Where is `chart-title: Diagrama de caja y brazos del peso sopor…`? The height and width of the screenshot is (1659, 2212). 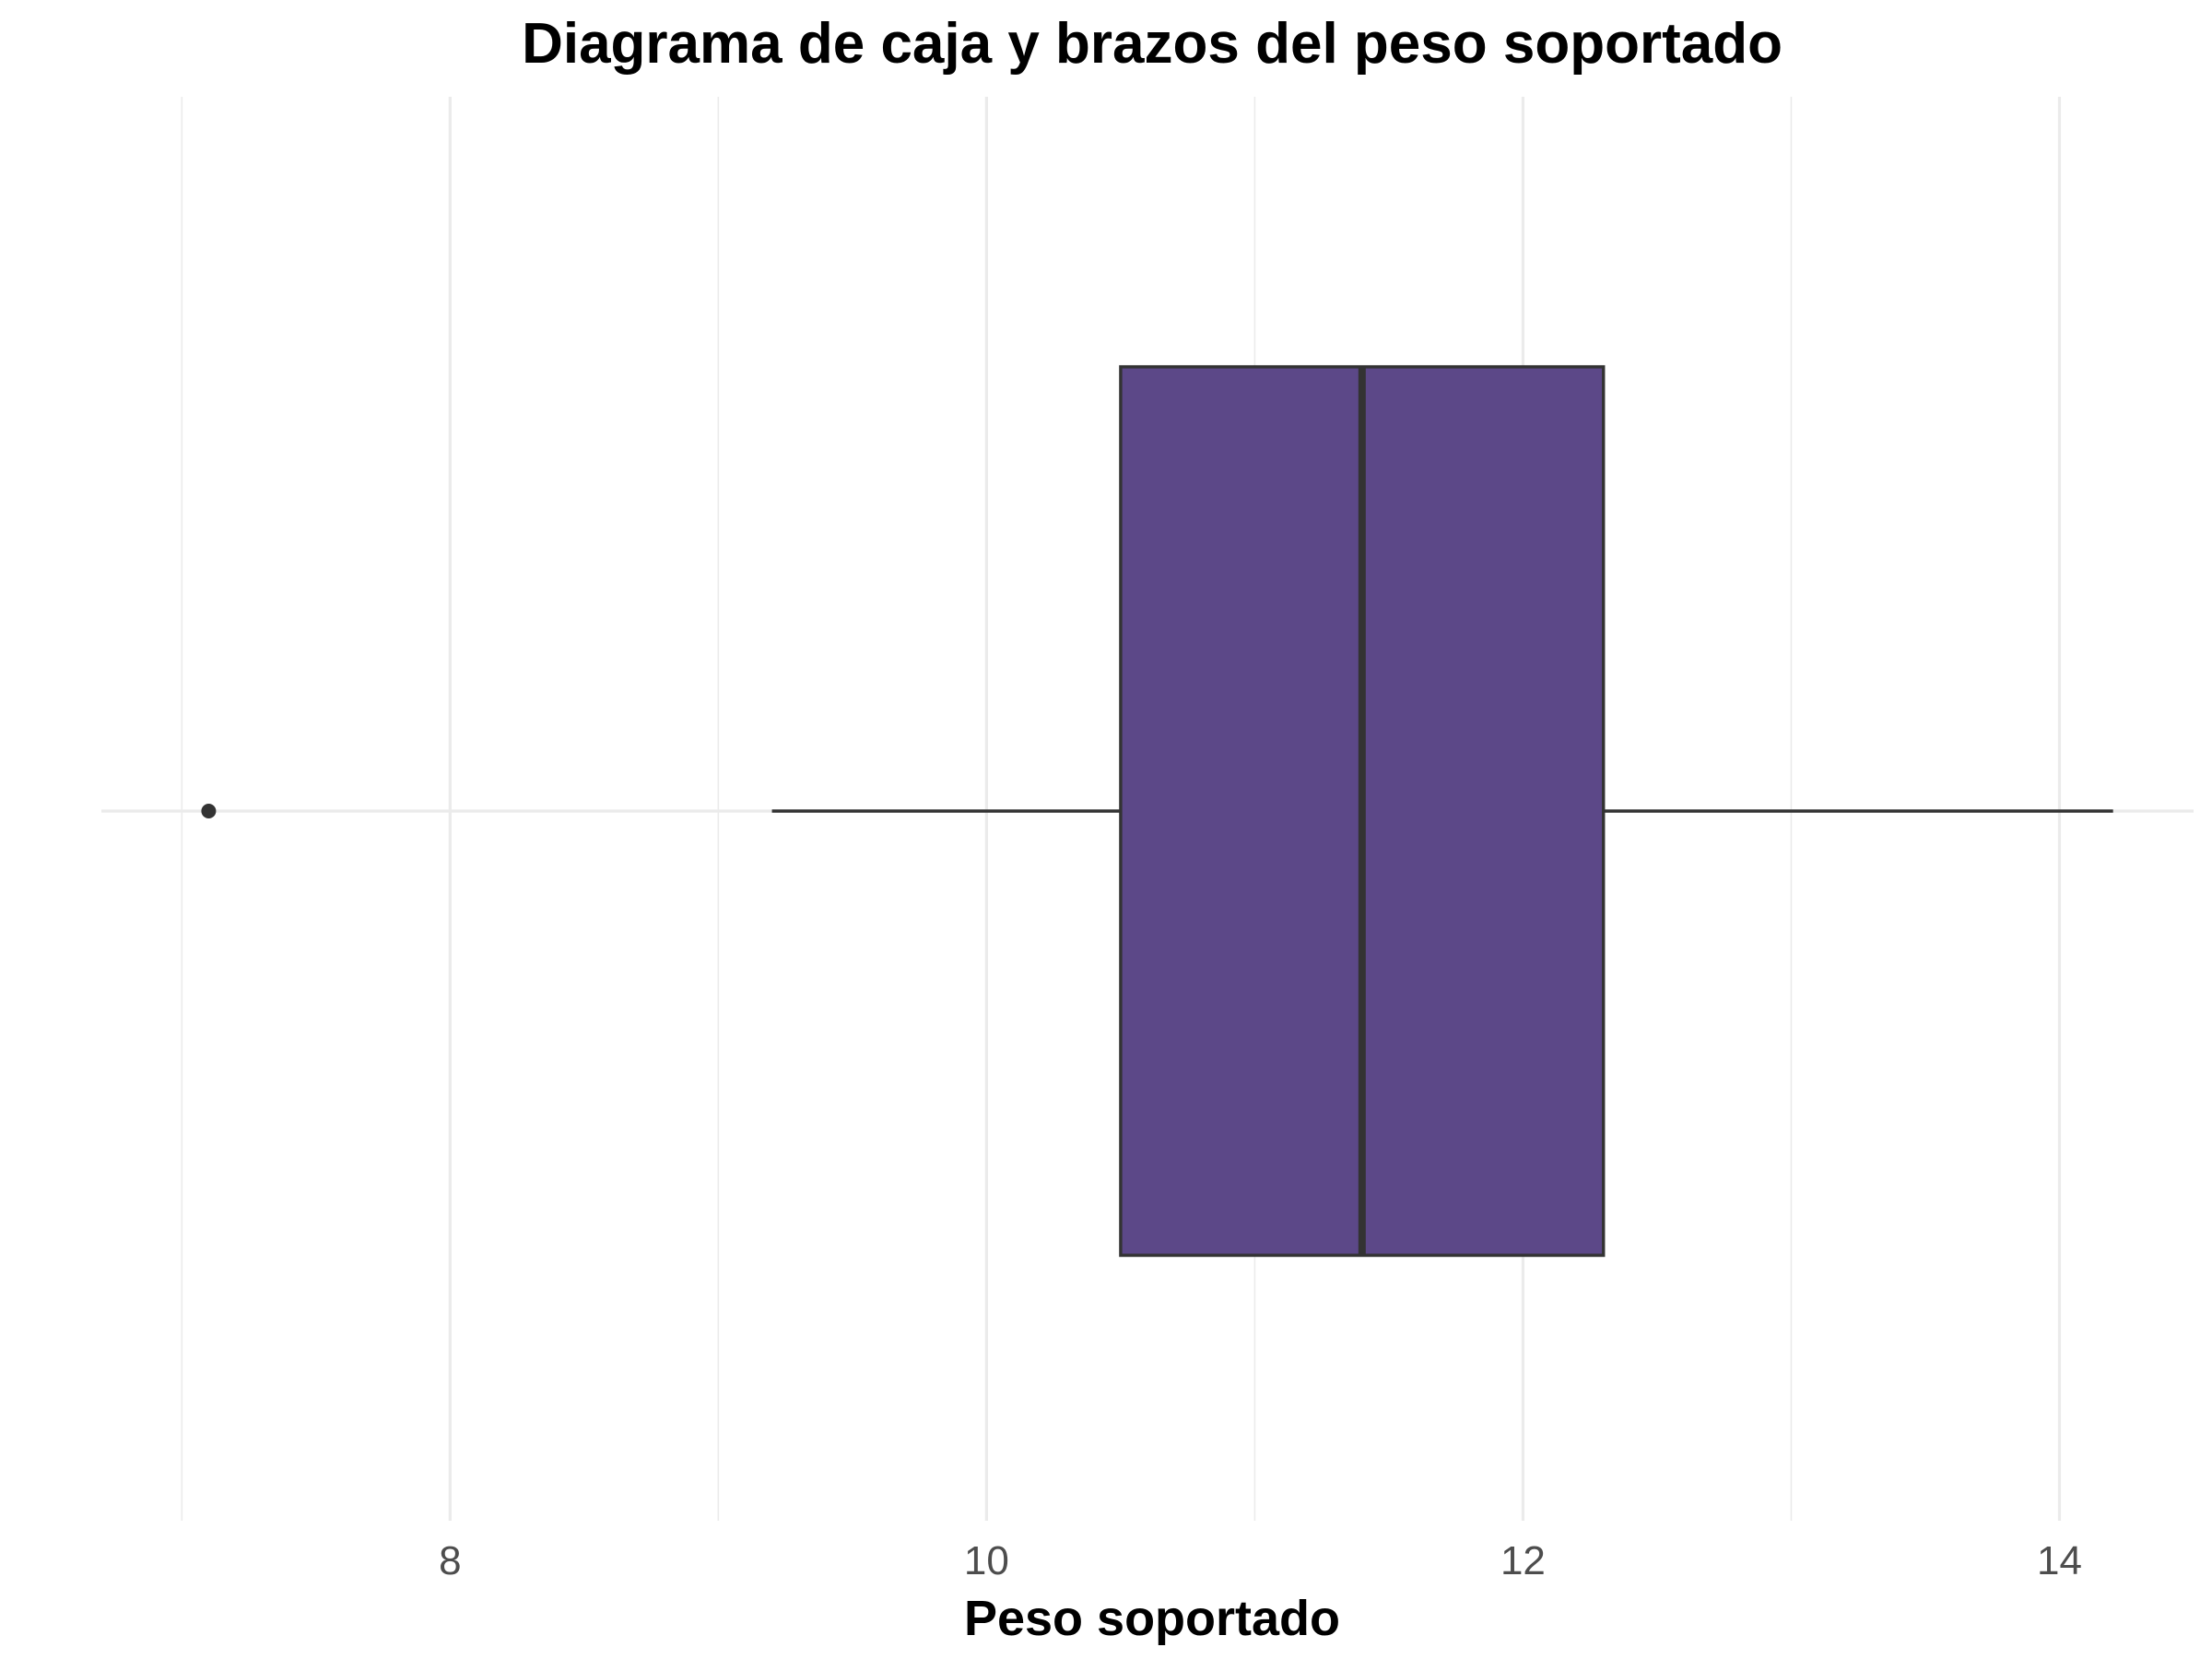 chart-title: Diagrama de caja y brazos del peso sopor… is located at coordinates (1152, 44).